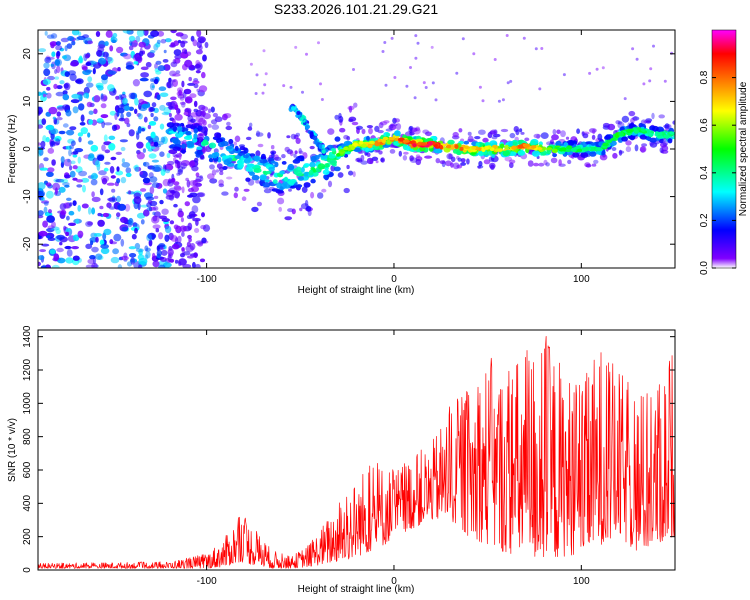 The width and height of the screenshot is (750, 600). I want to click on branch-cell, so click(298, 115).